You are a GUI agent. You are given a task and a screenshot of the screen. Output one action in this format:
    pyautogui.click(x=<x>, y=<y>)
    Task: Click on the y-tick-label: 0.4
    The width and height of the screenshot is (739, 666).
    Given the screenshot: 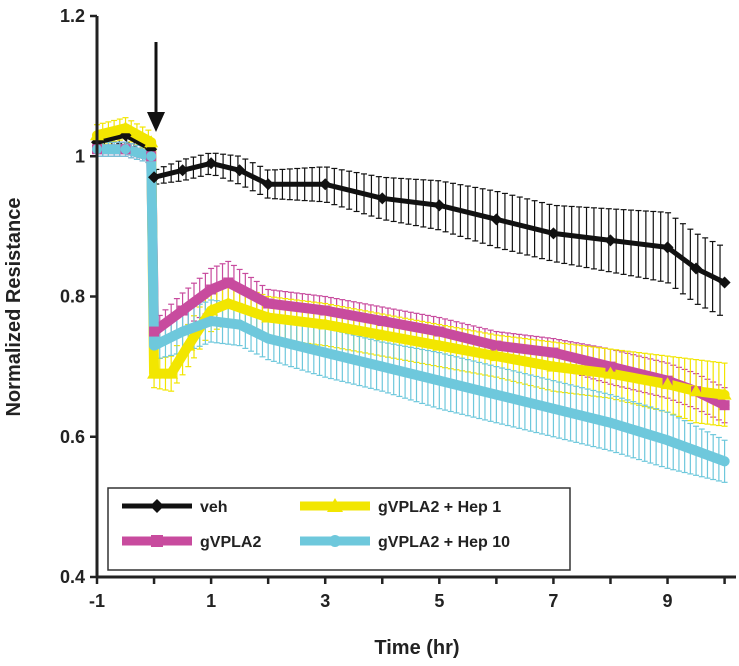 What is the action you would take?
    pyautogui.click(x=72, y=577)
    